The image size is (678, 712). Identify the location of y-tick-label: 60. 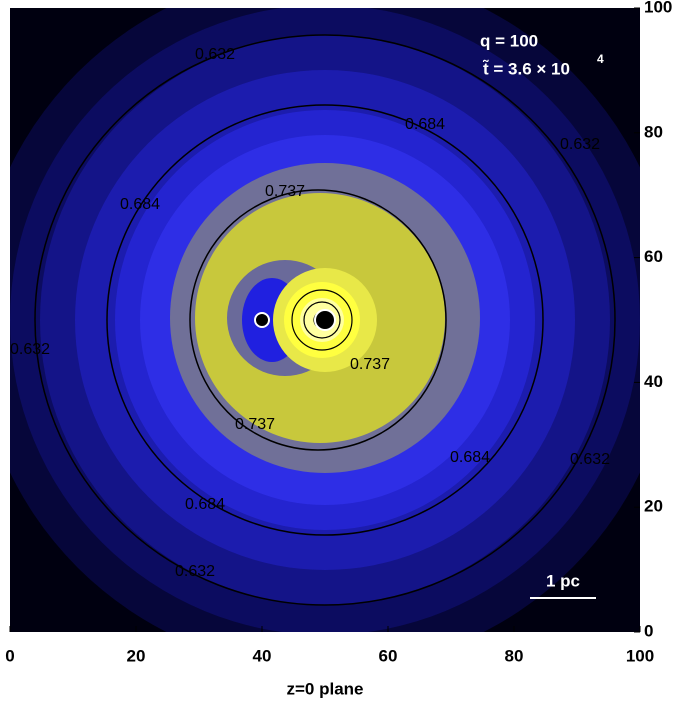
(653, 256).